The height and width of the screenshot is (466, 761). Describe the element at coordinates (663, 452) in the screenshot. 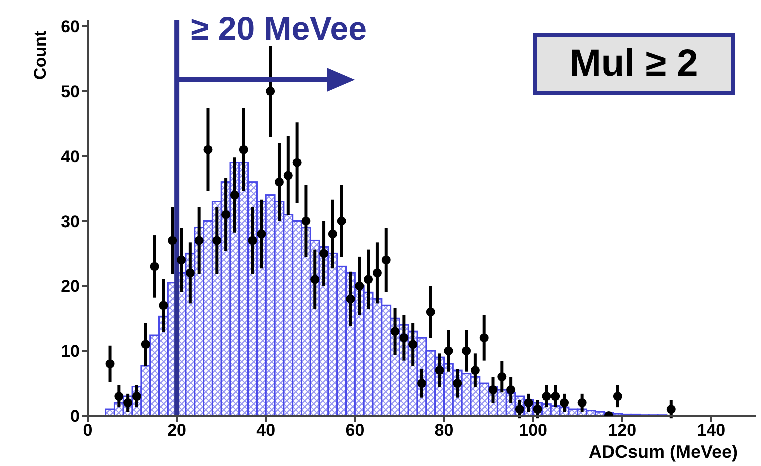

I see `x-axis-title: ADCsum (MeVee)` at that location.